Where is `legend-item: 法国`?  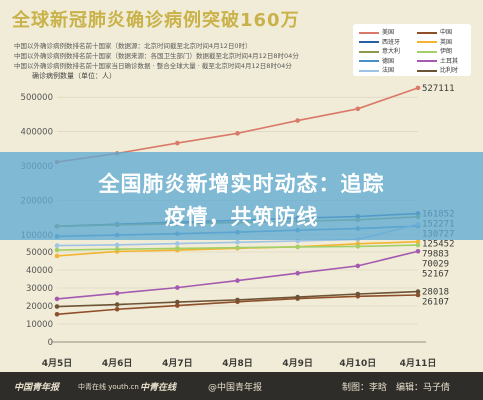 legend-item: 法国 is located at coordinates (376, 69).